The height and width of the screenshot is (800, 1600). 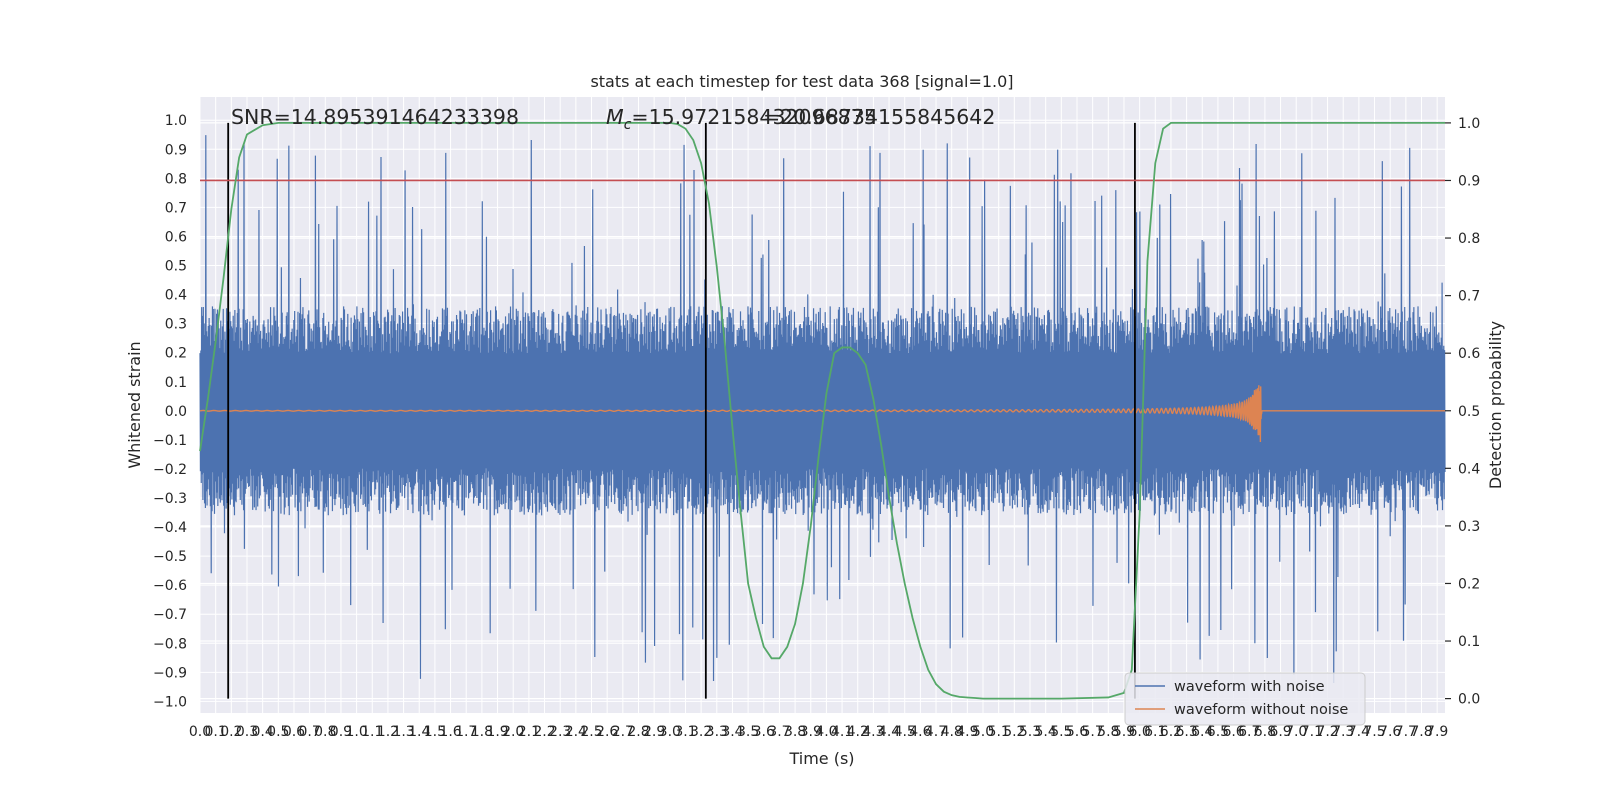 What do you see at coordinates (717, 732) in the screenshot?
I see `x-tick-label: 3.3` at bounding box center [717, 732].